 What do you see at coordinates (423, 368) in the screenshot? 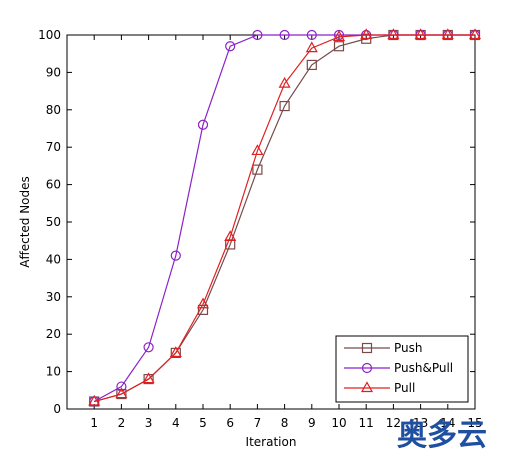
I see `legend-label-push-pull: Push&Pull` at bounding box center [423, 368].